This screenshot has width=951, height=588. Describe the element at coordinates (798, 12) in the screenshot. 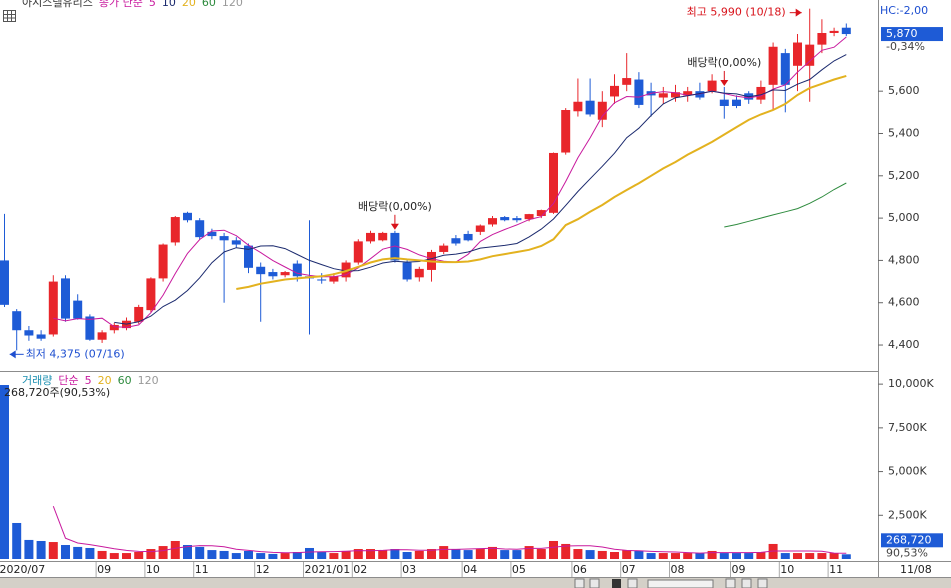

I see `annotation-arrowhead` at that location.